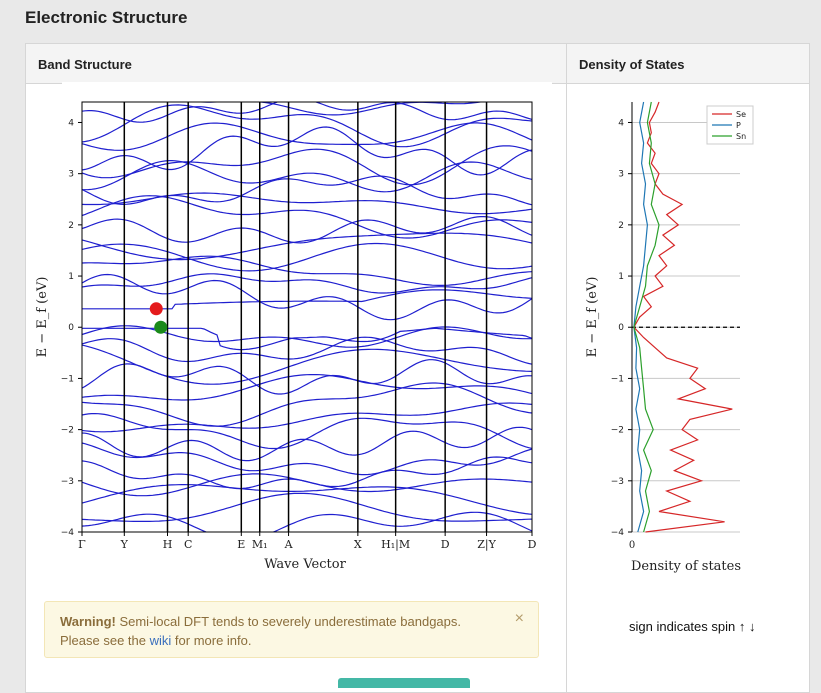  Describe the element at coordinates (289, 544) in the screenshot. I see `band-xtick-label: A` at that location.